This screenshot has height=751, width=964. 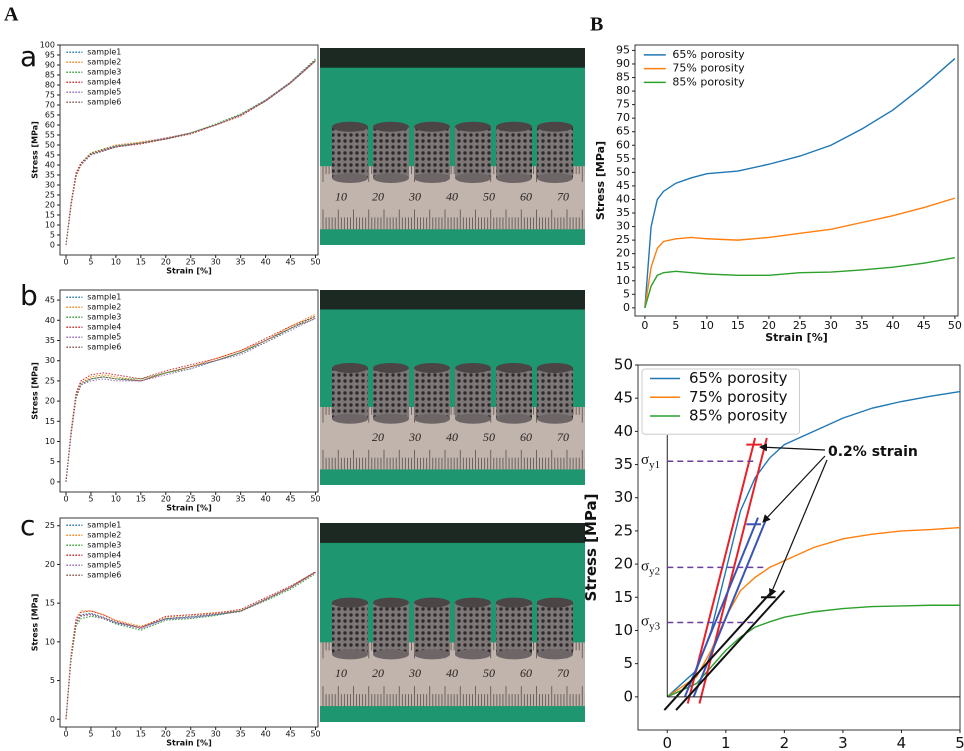 I want to click on panel-label: a, so click(x=28, y=56).